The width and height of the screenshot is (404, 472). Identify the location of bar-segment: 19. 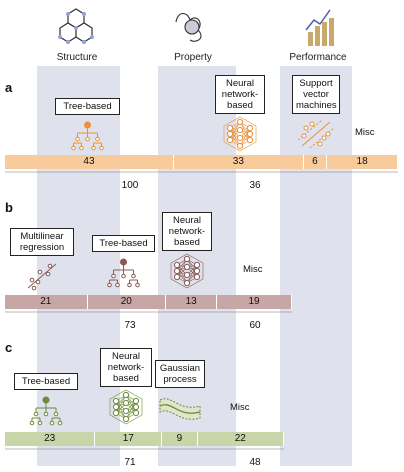
(254, 302).